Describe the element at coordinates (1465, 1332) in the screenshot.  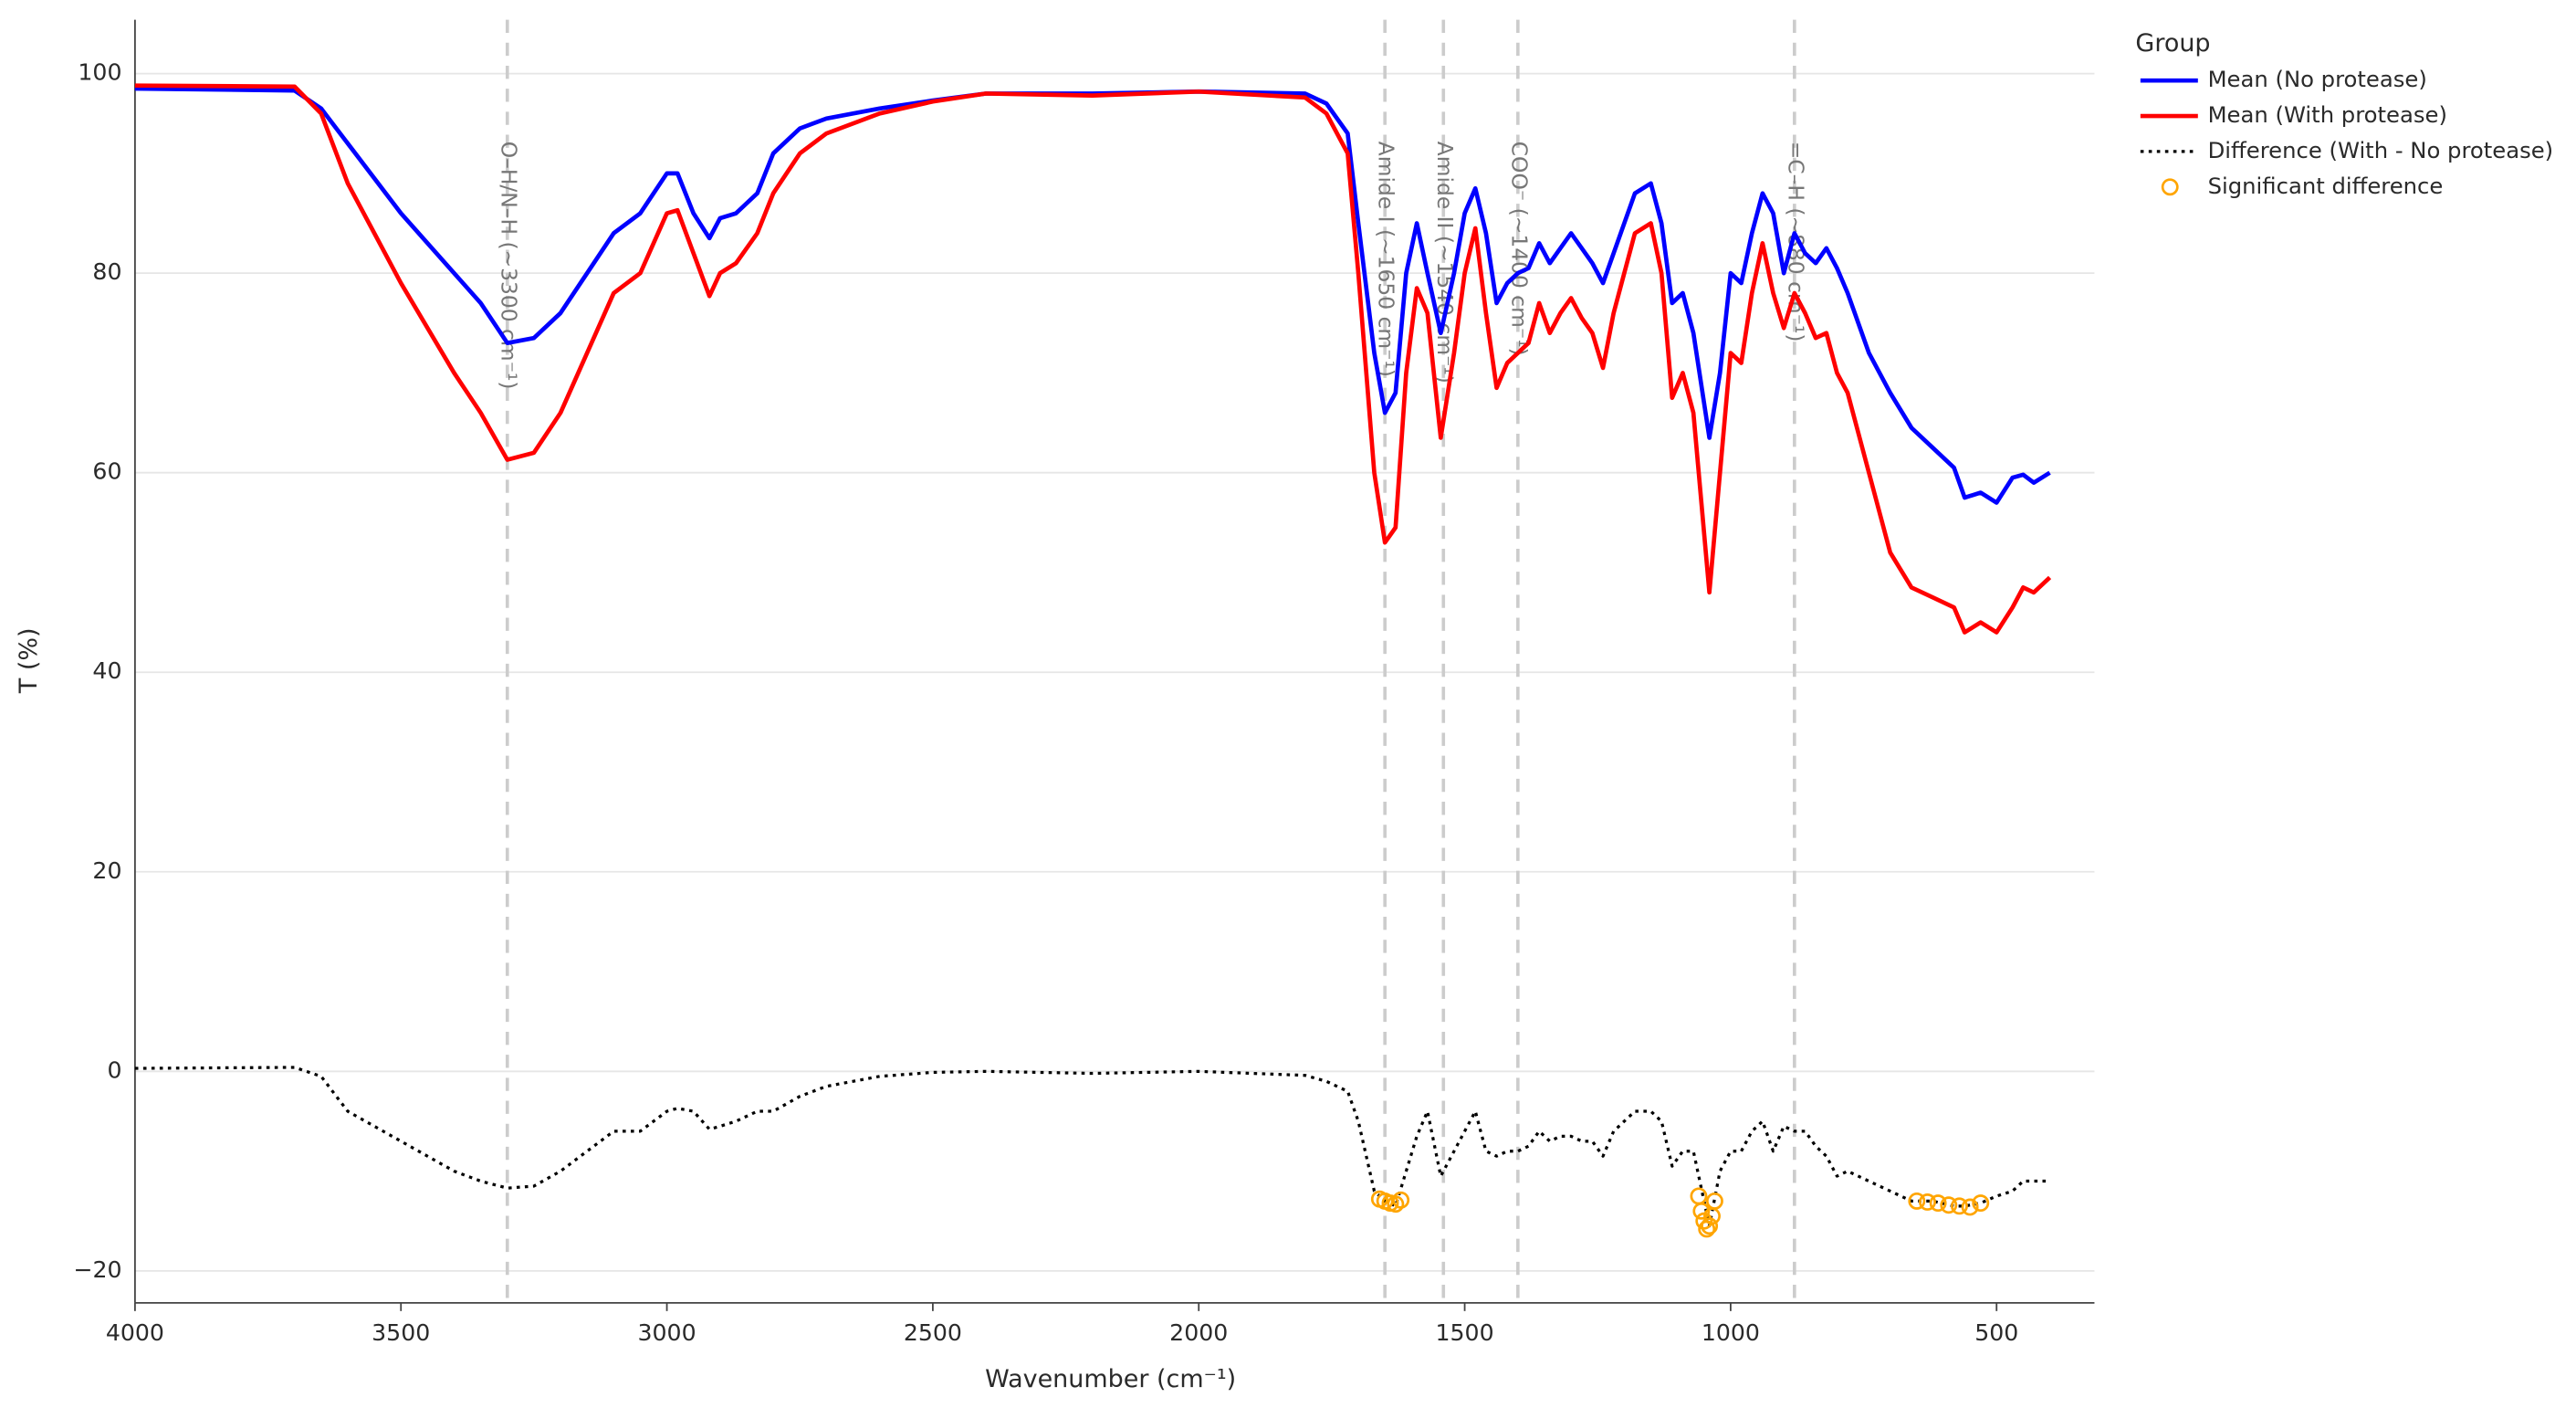
I see `x-tick-label: 1500` at that location.